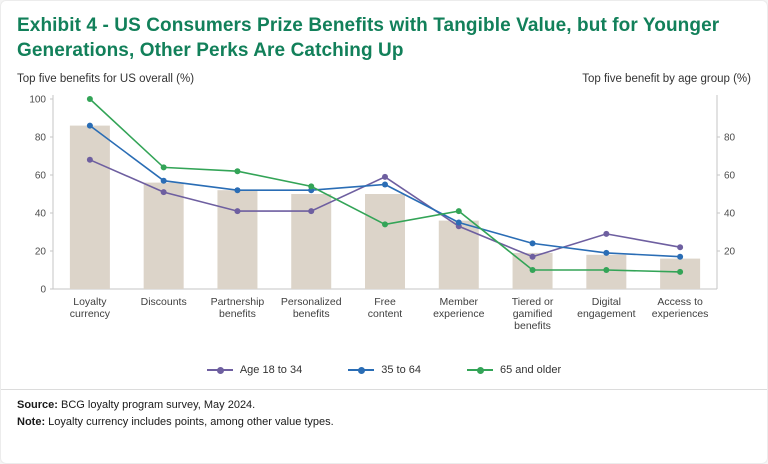 The height and width of the screenshot is (464, 768). I want to click on legend-label: 35 to 64, so click(401, 370).